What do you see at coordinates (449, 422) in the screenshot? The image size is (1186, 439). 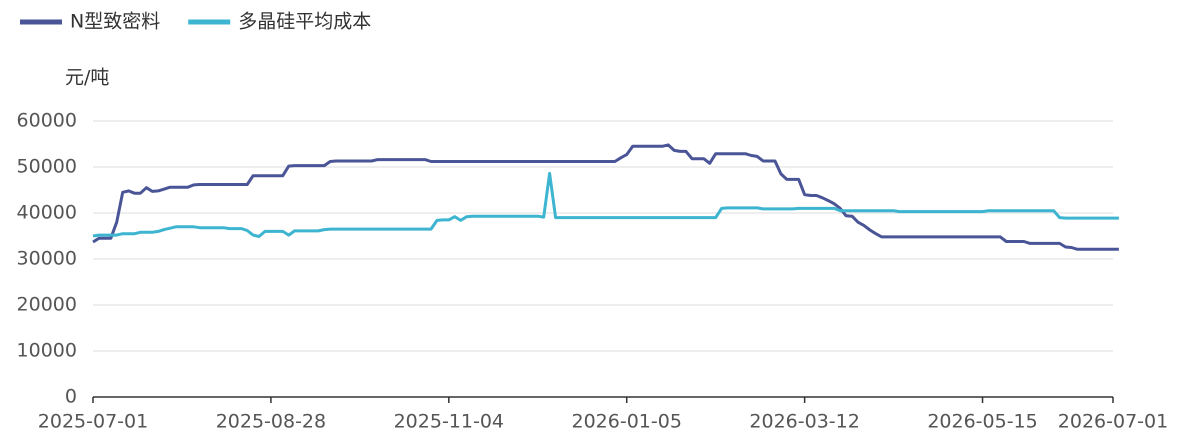 I see `x-tick-label: 2025-11-04` at bounding box center [449, 422].